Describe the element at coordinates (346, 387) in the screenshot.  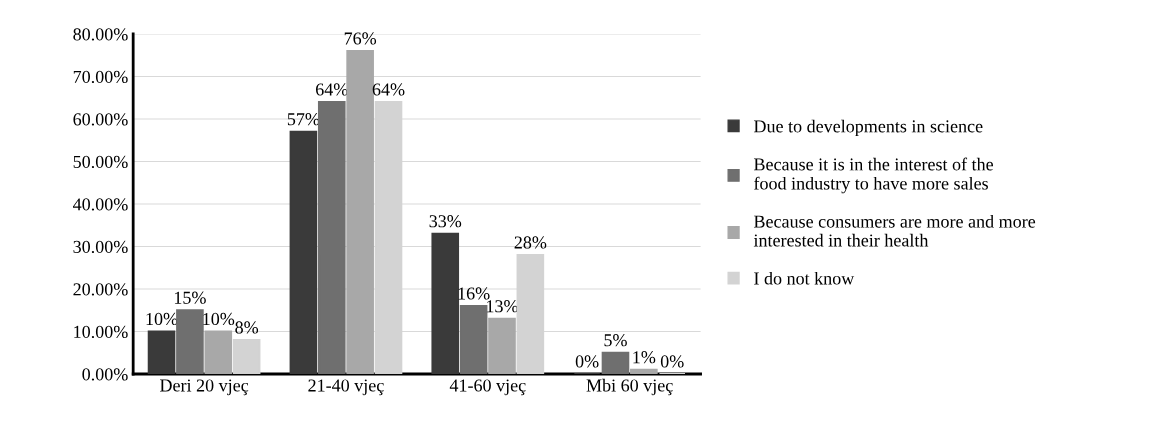
I see `x-tick-label: 21-40 vjeç` at that location.